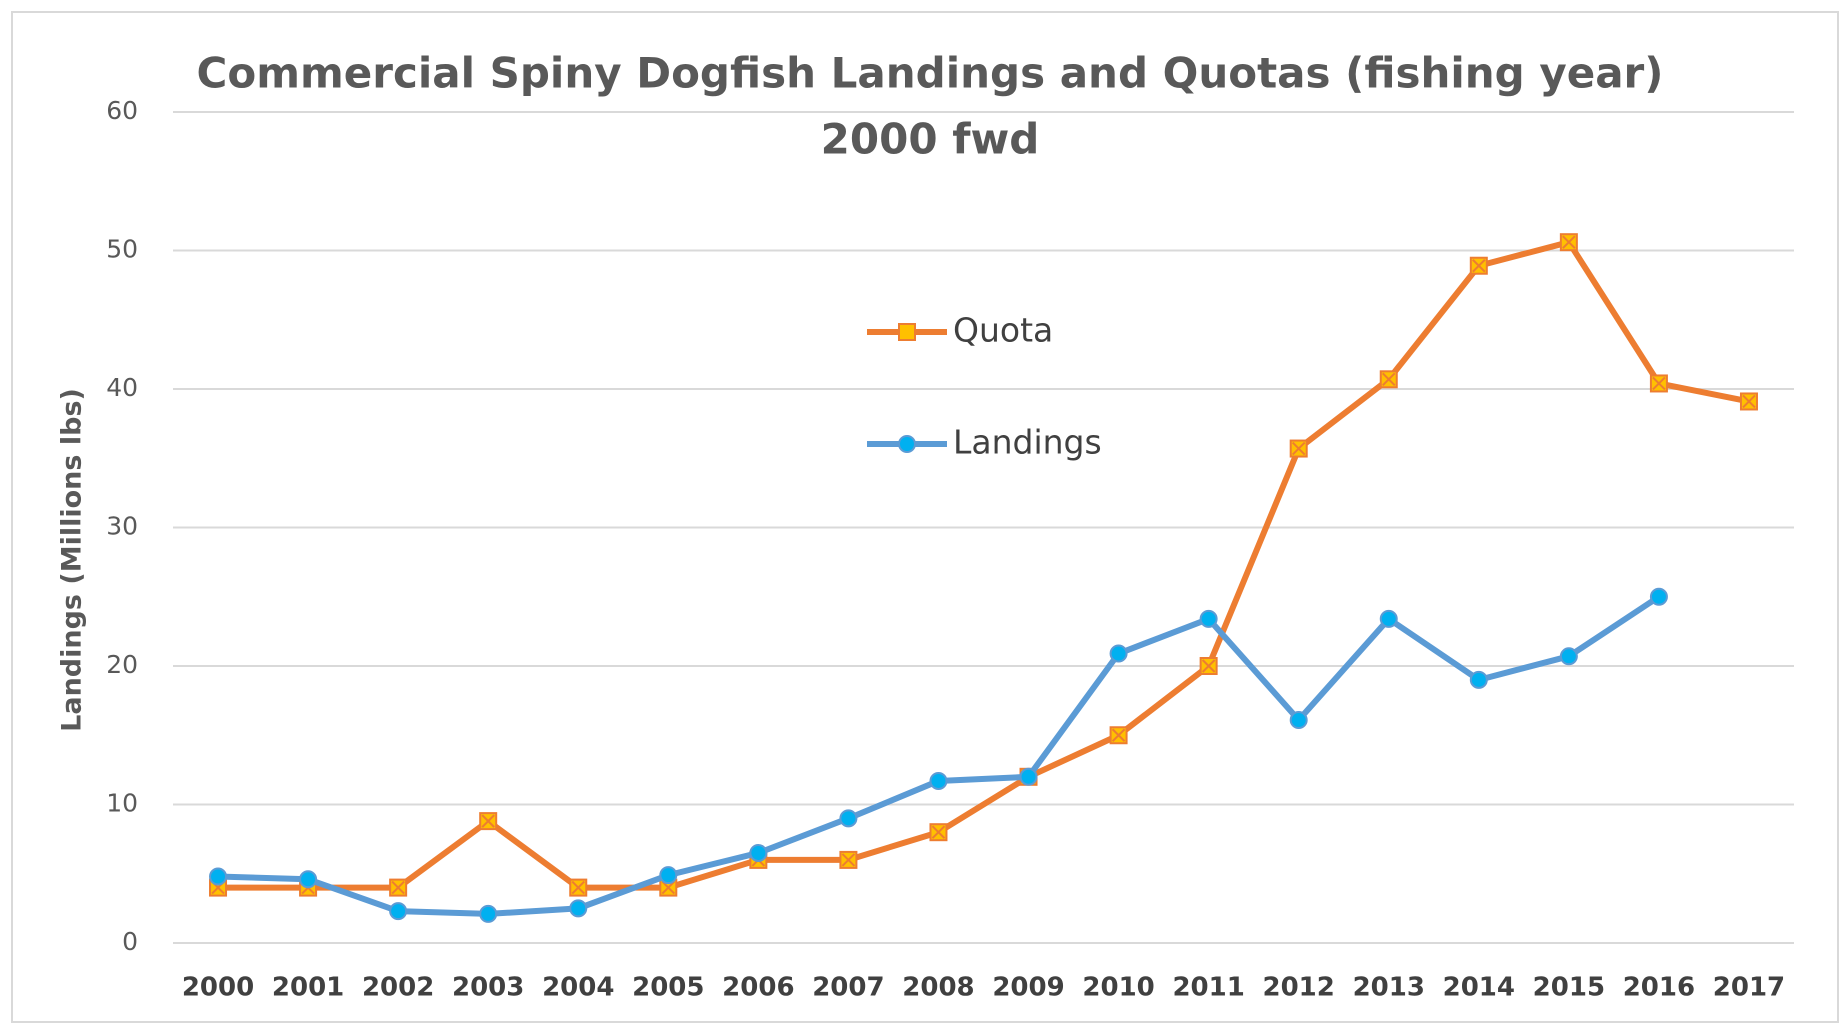  I want to click on legend-label: Quota, so click(1003, 330).